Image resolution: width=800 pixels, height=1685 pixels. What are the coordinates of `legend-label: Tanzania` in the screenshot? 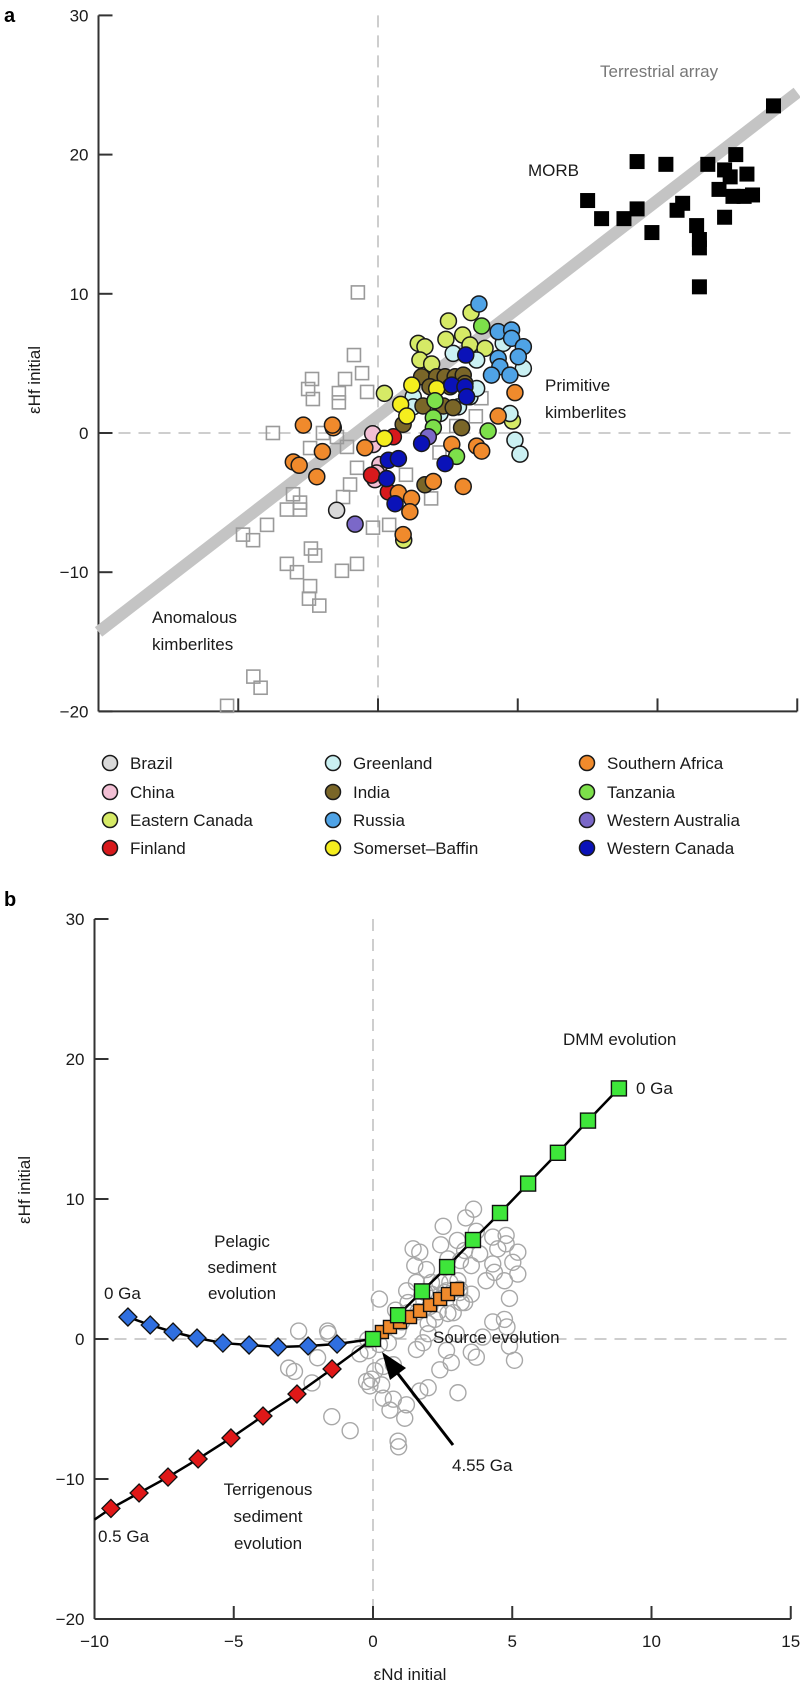 It's located at (641, 792).